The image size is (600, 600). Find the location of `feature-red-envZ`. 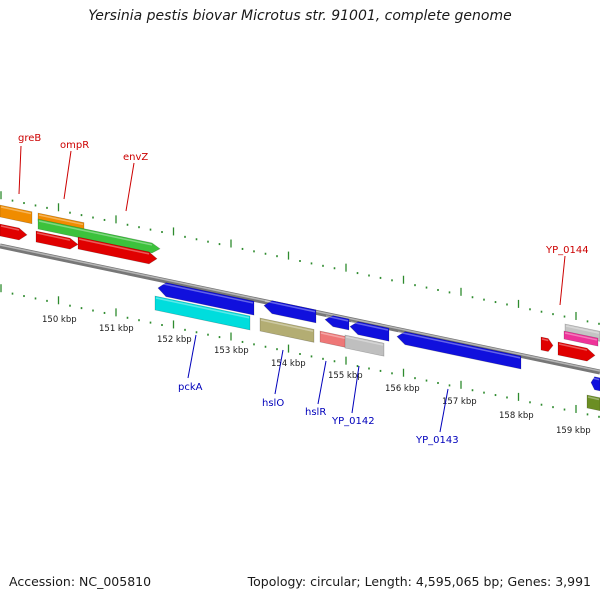

feature-red-envZ is located at coordinates (117, 250).